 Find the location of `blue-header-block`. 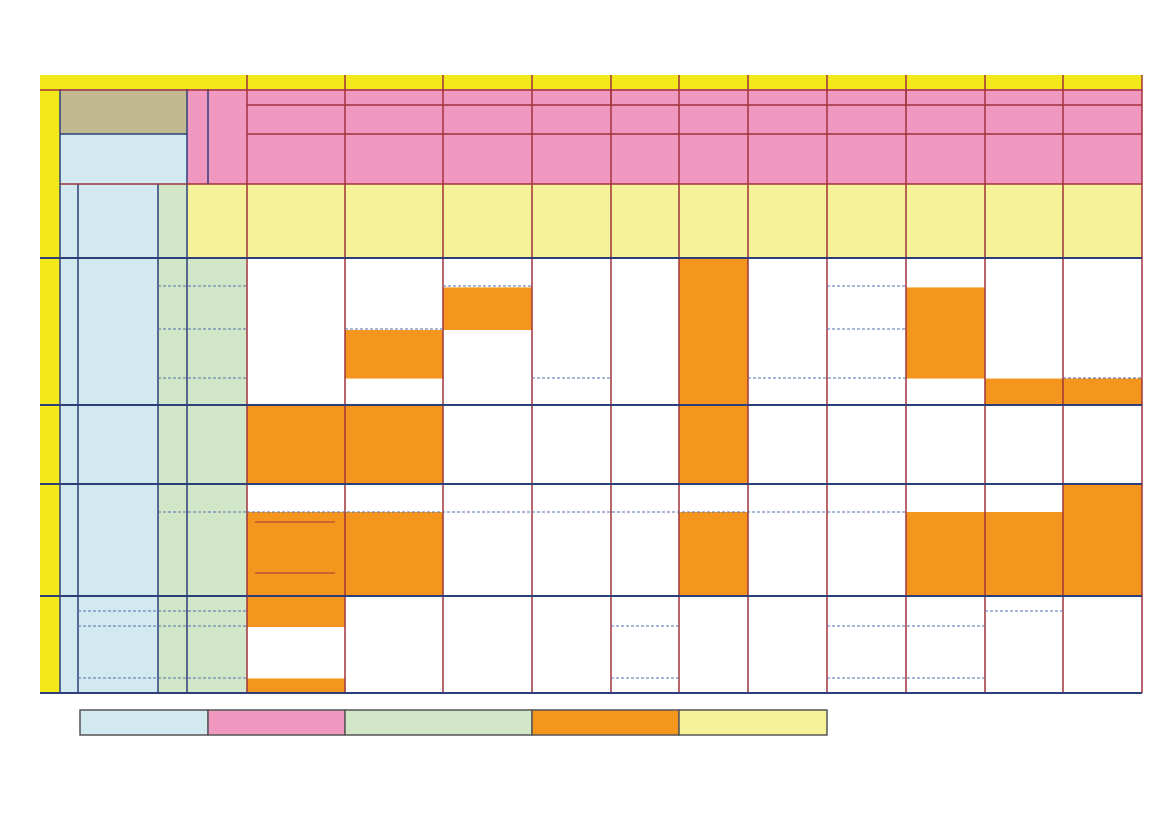

blue-header-block is located at coordinates (123, 159).